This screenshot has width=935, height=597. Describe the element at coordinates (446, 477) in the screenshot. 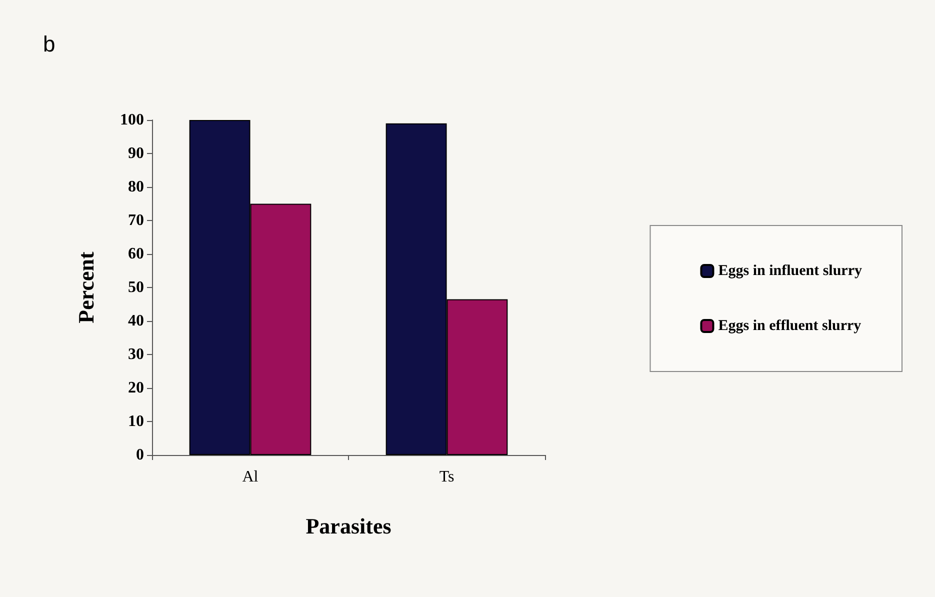

I see `x-tick-label: Ts` at that location.